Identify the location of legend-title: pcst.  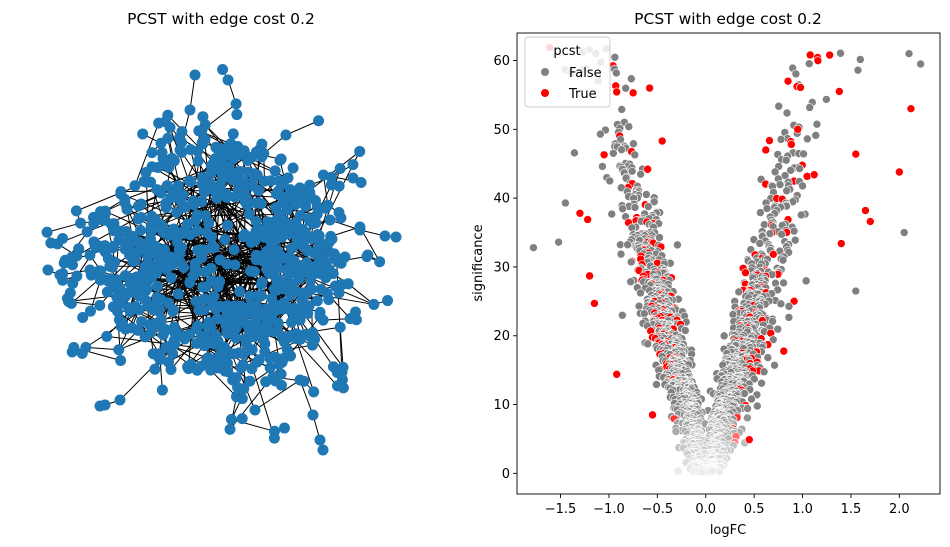
(566, 51).